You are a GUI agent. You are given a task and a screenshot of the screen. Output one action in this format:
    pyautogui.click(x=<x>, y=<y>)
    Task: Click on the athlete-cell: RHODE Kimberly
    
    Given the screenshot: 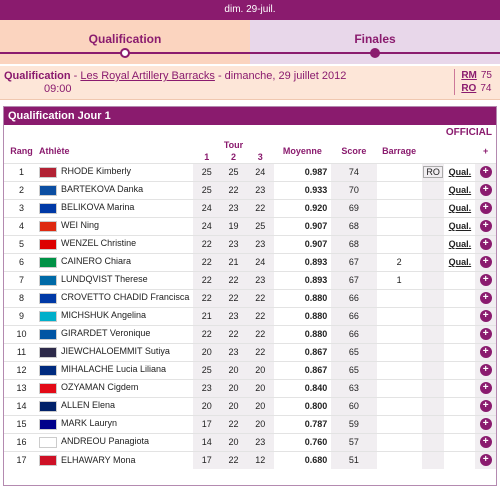 What is the action you would take?
    pyautogui.click(x=116, y=171)
    